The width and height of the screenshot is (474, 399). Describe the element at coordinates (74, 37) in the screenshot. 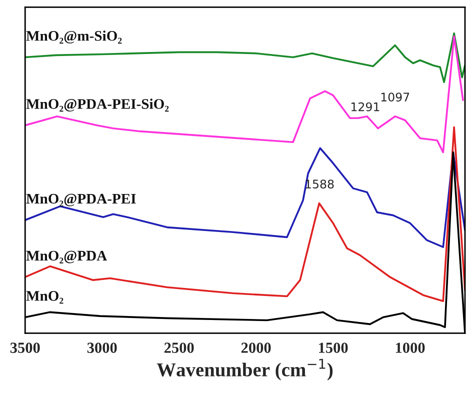

I see `series-label: MnO₂@m-SiO₂` at that location.